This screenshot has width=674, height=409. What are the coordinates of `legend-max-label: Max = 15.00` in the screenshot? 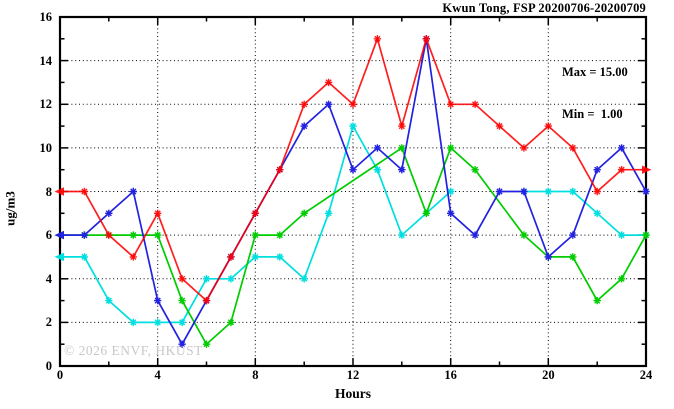 It's located at (595, 72).